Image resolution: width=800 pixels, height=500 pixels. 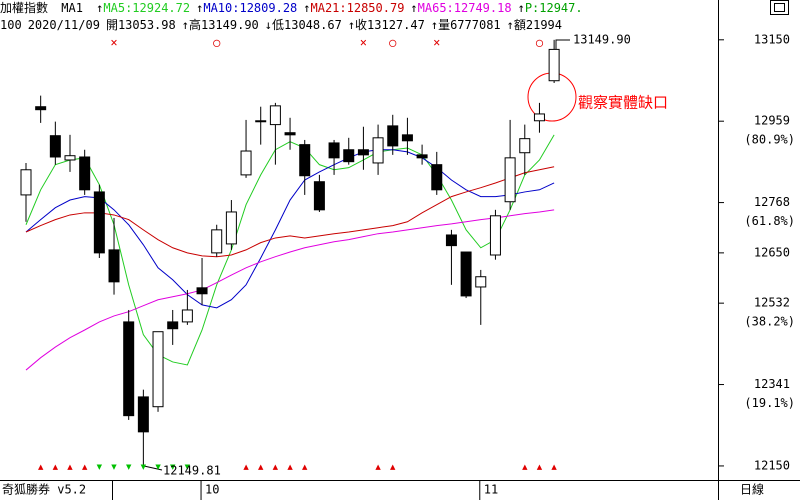 What do you see at coordinates (290, 212) in the screenshot?
I see `ma-line` at bounding box center [290, 212].